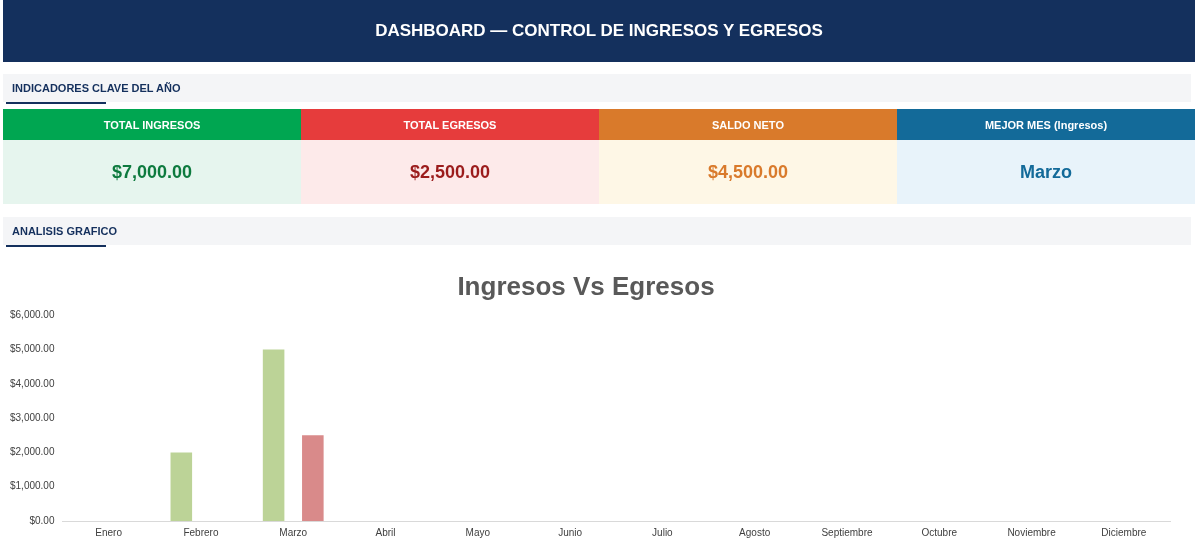  Describe the element at coordinates (42, 520) in the screenshot. I see `y-tick-label: $0.00` at that location.